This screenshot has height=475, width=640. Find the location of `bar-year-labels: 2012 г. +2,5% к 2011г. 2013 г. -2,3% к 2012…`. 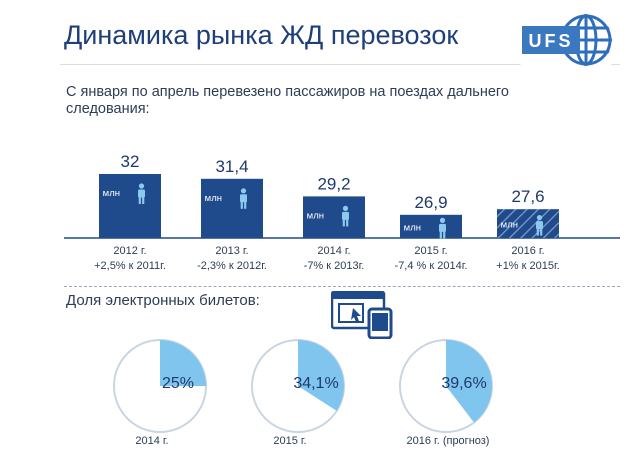

bar-year-labels: 2012 г. +2,5% к 2011г. 2013 г. -2,3% к 2012… is located at coordinates (320, 262).